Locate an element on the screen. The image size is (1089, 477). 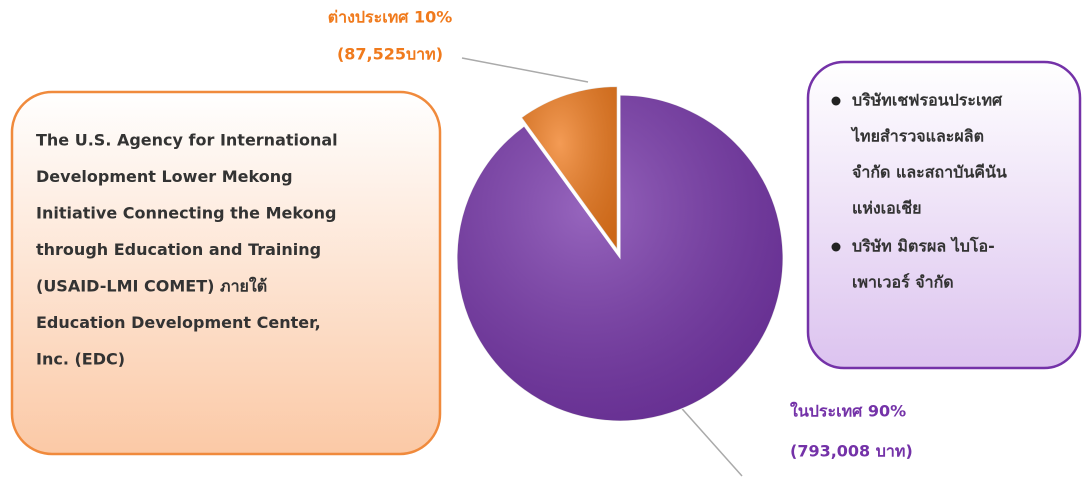
right-box-text: บริษัท มิตรผล ไบโอ- is located at coordinates (923, 246).